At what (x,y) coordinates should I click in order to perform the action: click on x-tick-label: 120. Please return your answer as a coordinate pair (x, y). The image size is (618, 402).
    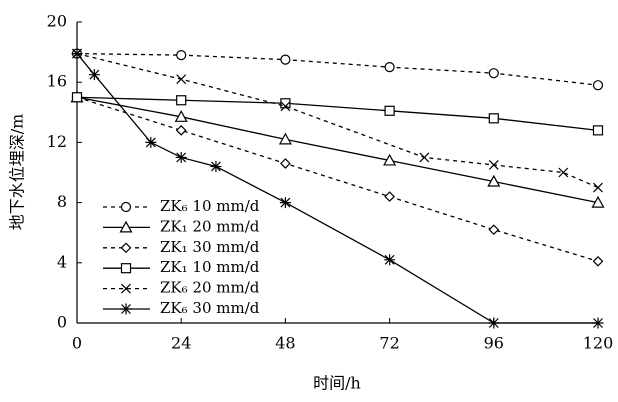
    Looking at the image, I should click on (598, 343).